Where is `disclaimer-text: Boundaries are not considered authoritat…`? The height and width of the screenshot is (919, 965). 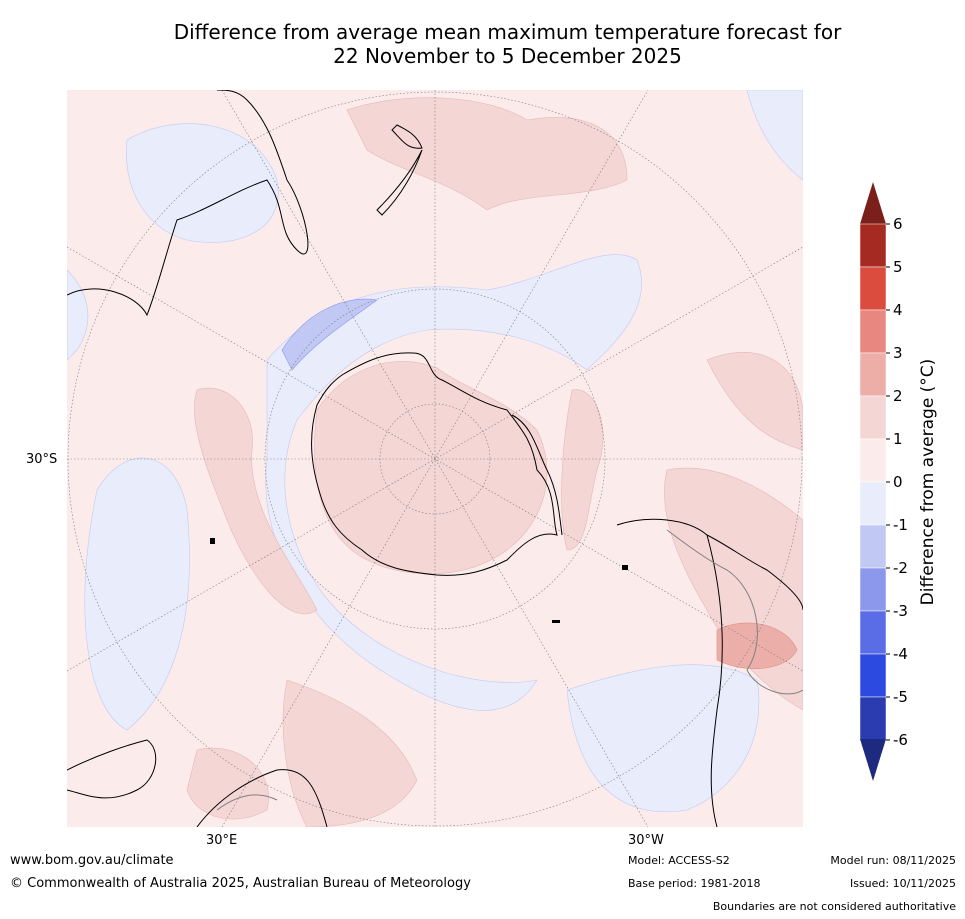 disclaimer-text: Boundaries are not considered authoritat… is located at coordinates (834, 906).